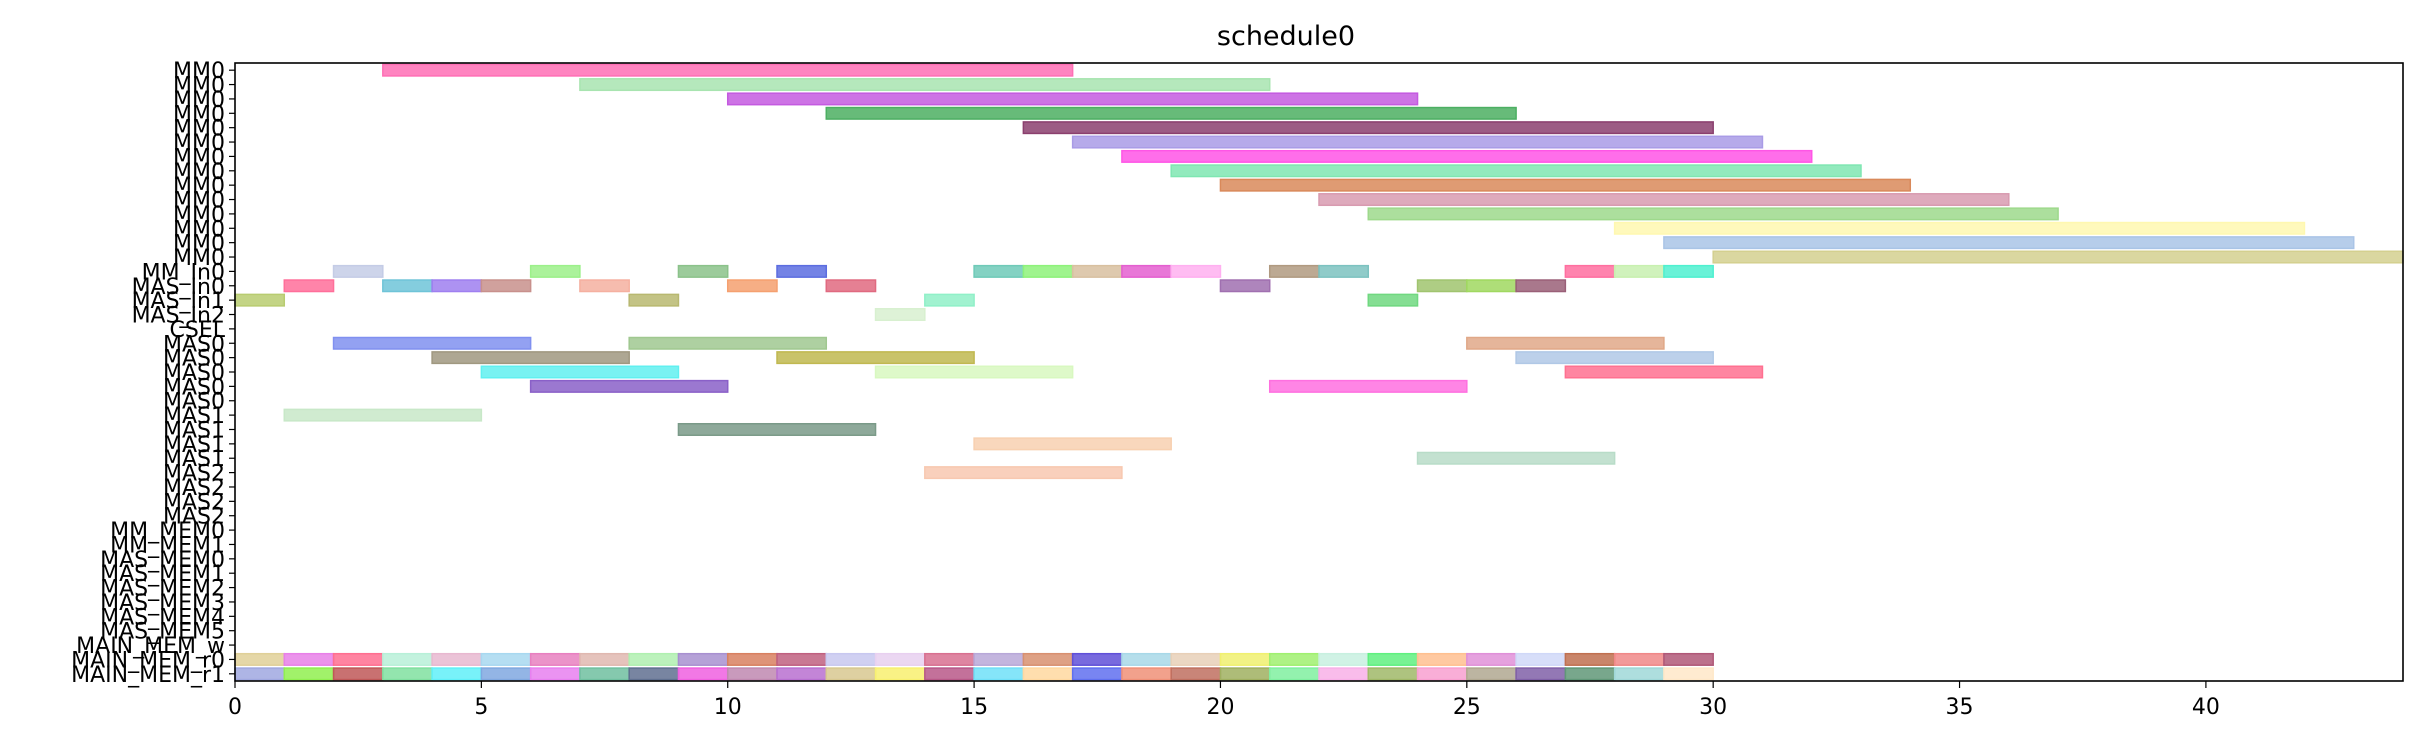 The width and height of the screenshot is (2423, 750). What do you see at coordinates (1713, 707) in the screenshot?
I see `x-tick-label: 30` at bounding box center [1713, 707].